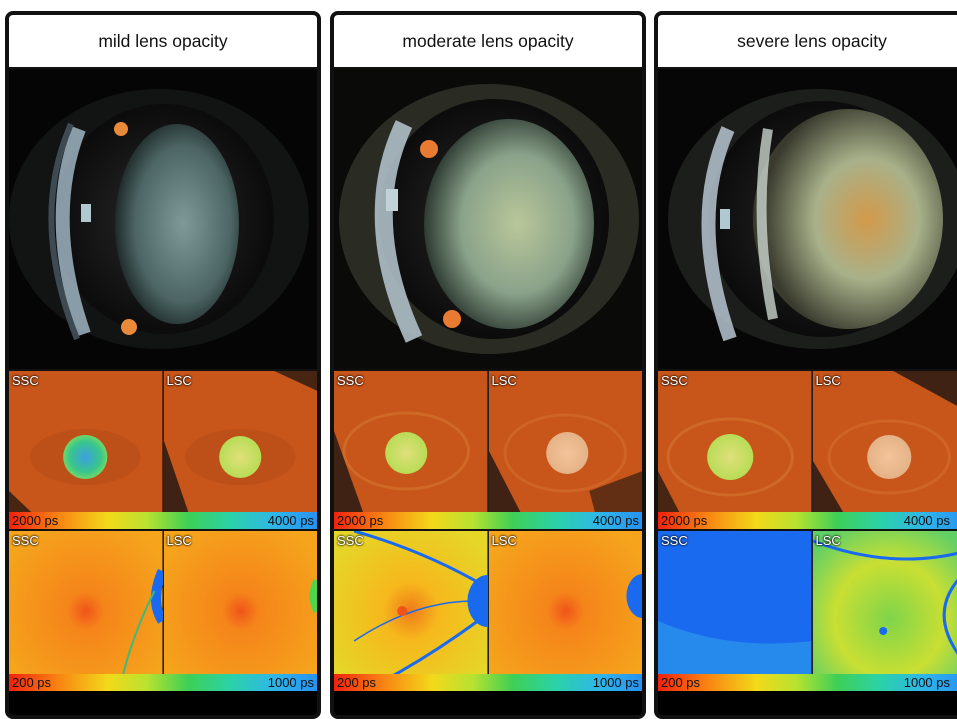  I want to click on panel-title: mild lens opacity, so click(163, 42).